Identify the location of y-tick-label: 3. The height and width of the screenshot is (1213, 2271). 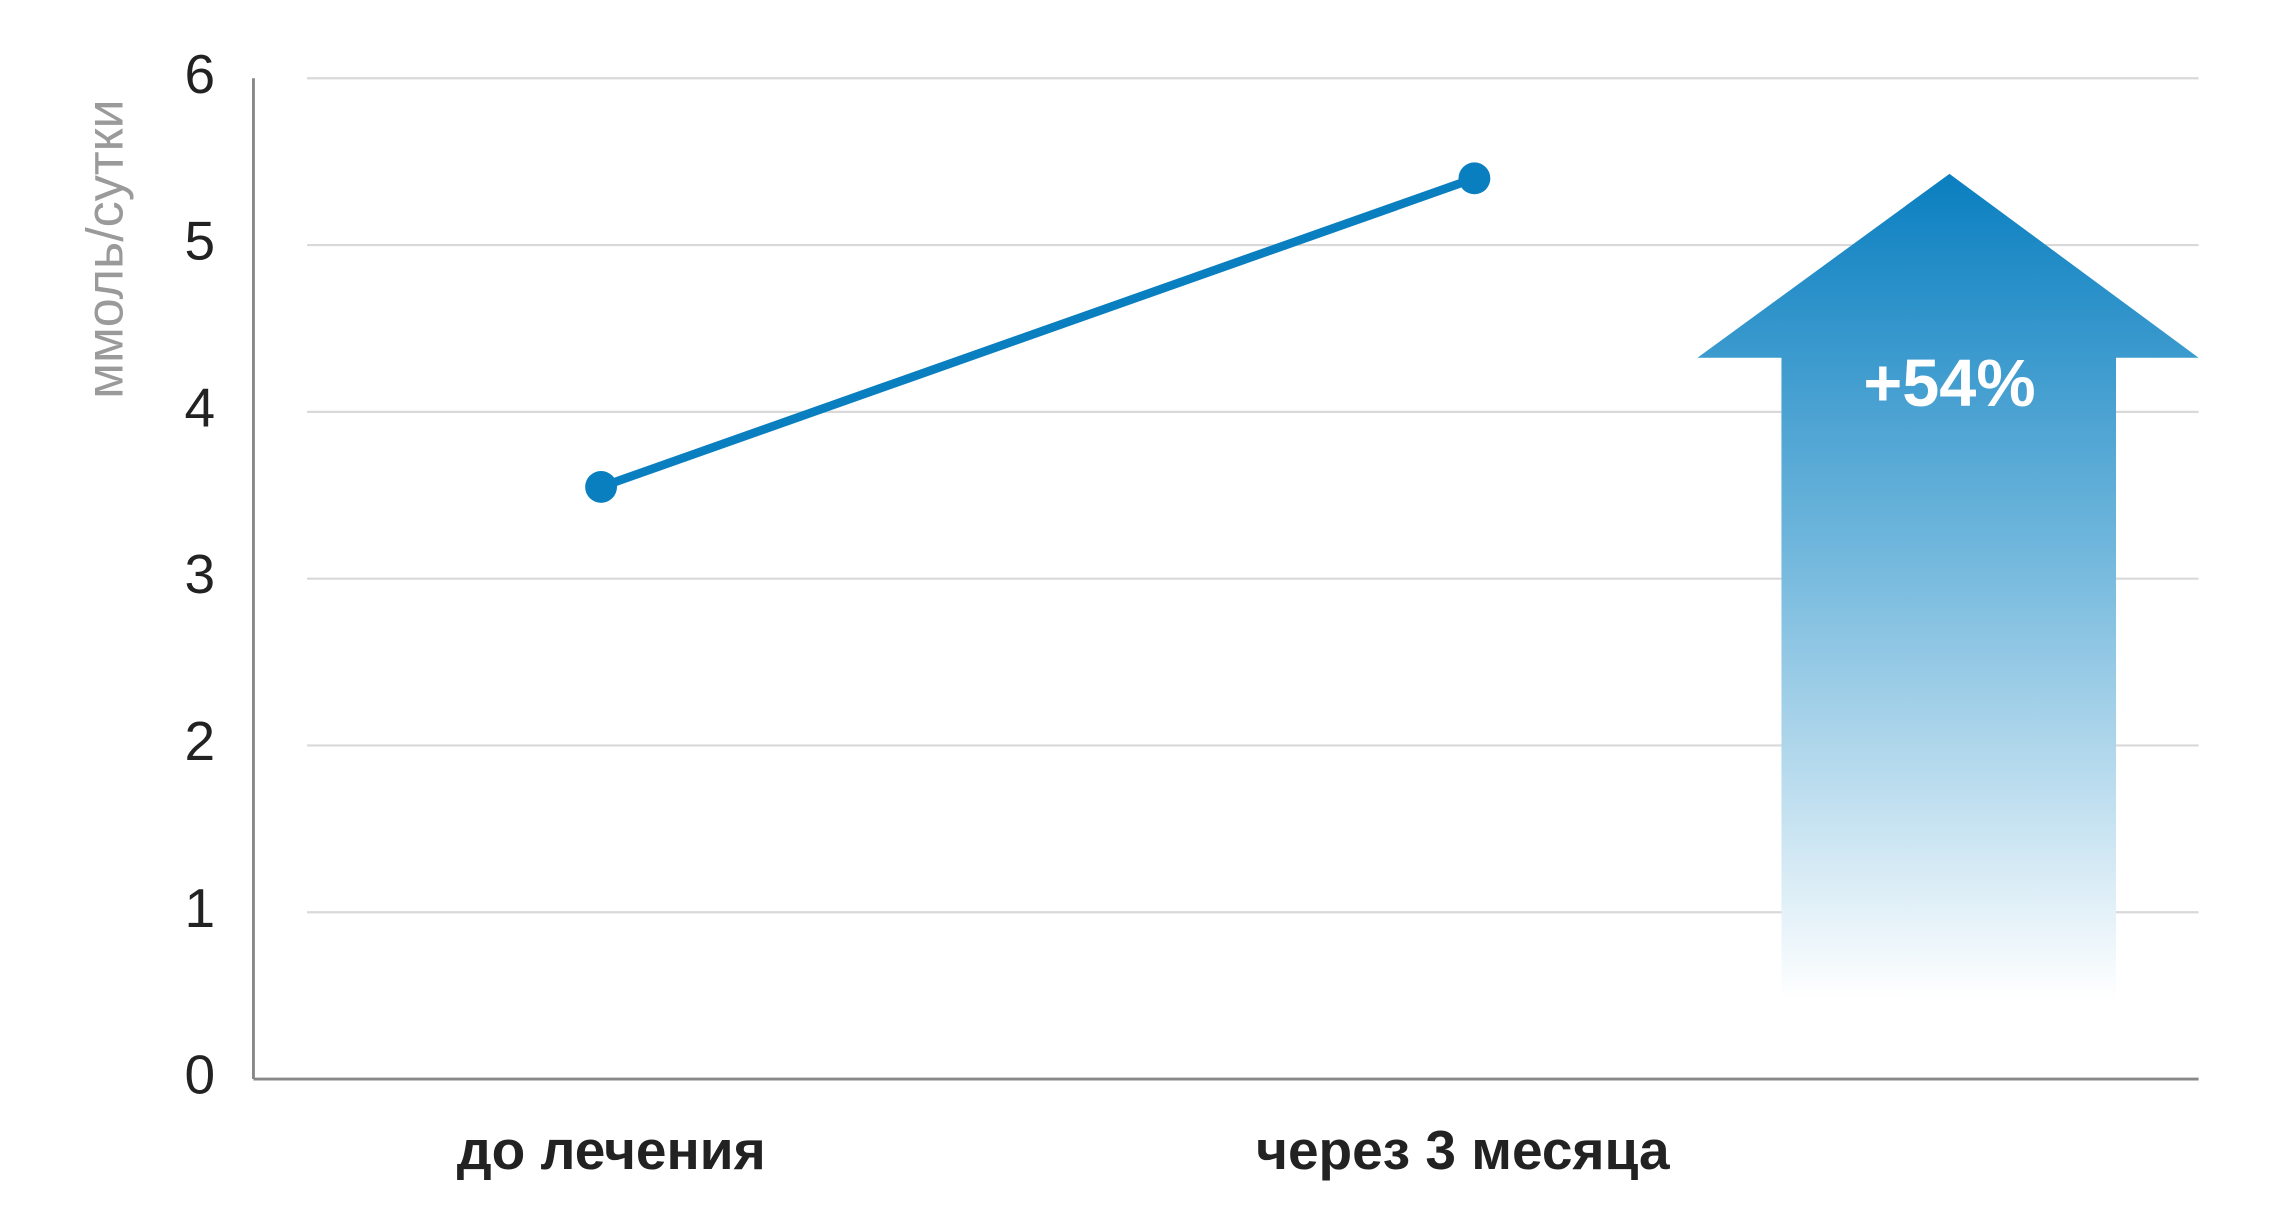
(200, 574).